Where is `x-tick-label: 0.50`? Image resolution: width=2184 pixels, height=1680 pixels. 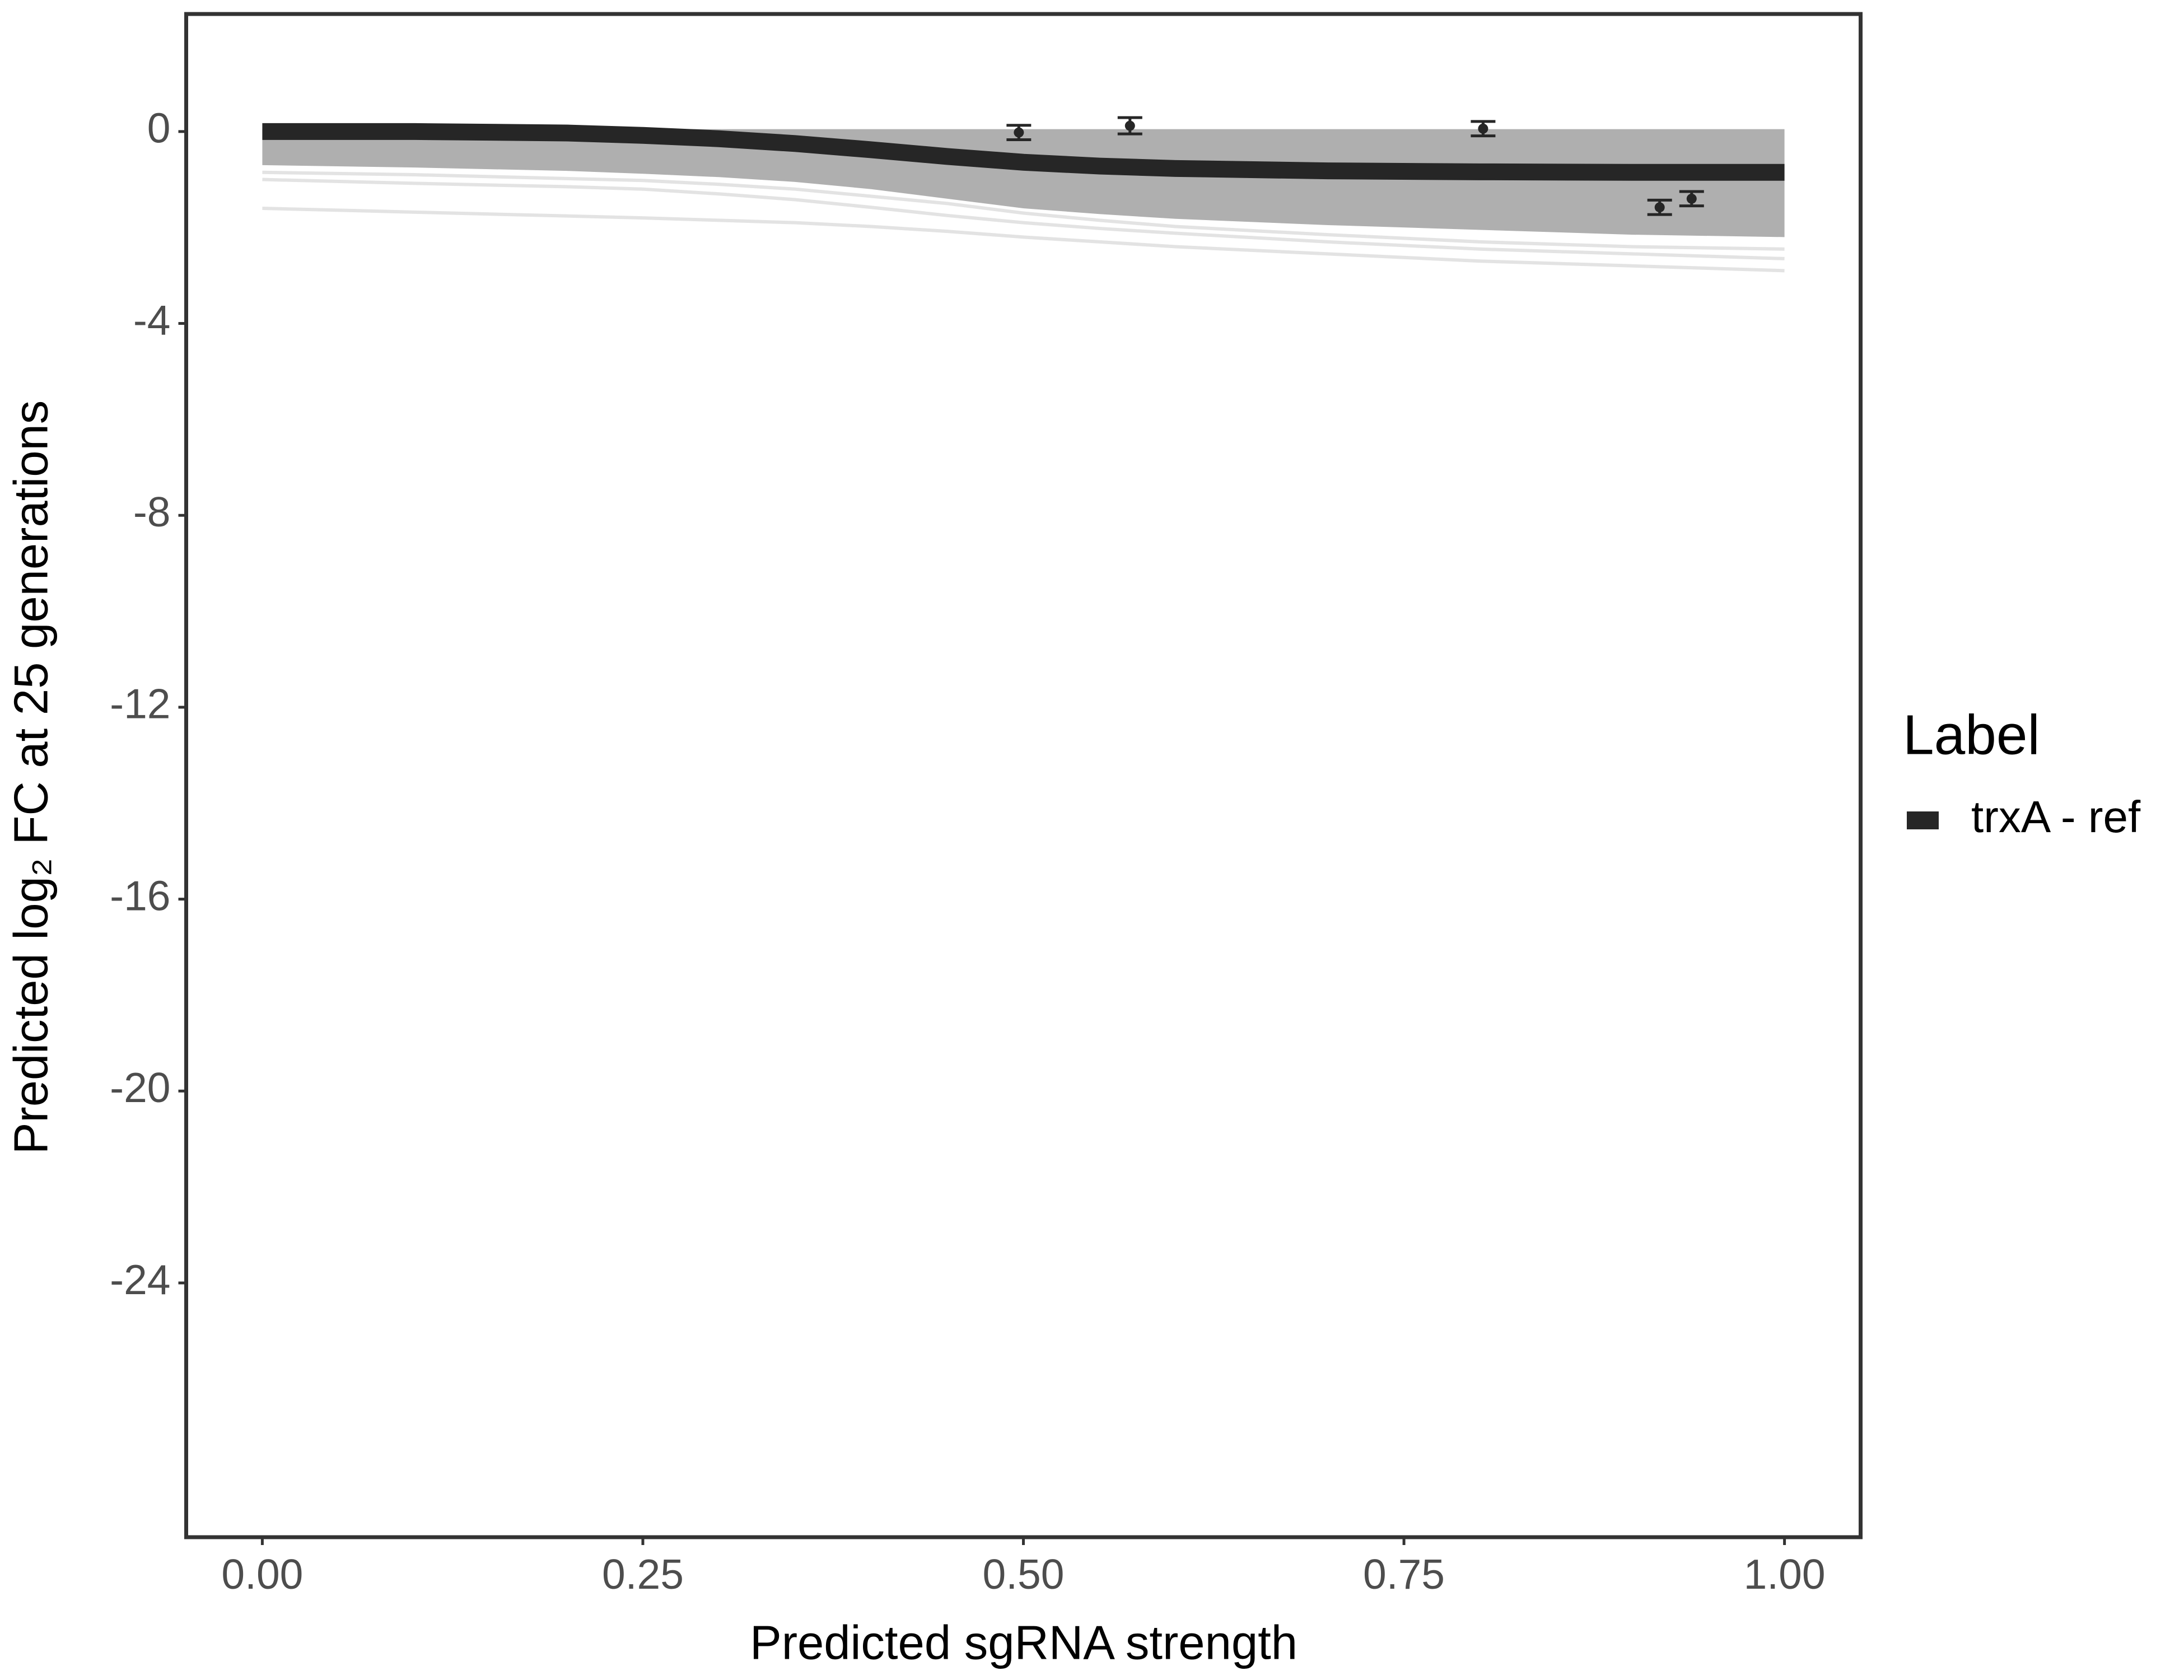
x-tick-label: 0.50 is located at coordinates (1024, 1575).